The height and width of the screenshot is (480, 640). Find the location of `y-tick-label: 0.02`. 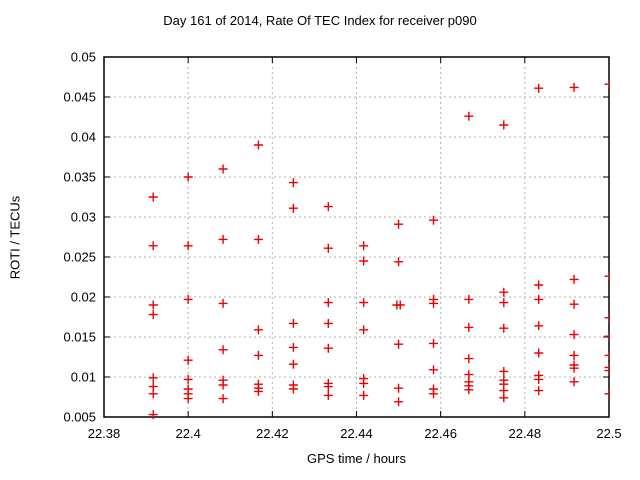

y-tick-label: 0.02 is located at coordinates (83, 297).